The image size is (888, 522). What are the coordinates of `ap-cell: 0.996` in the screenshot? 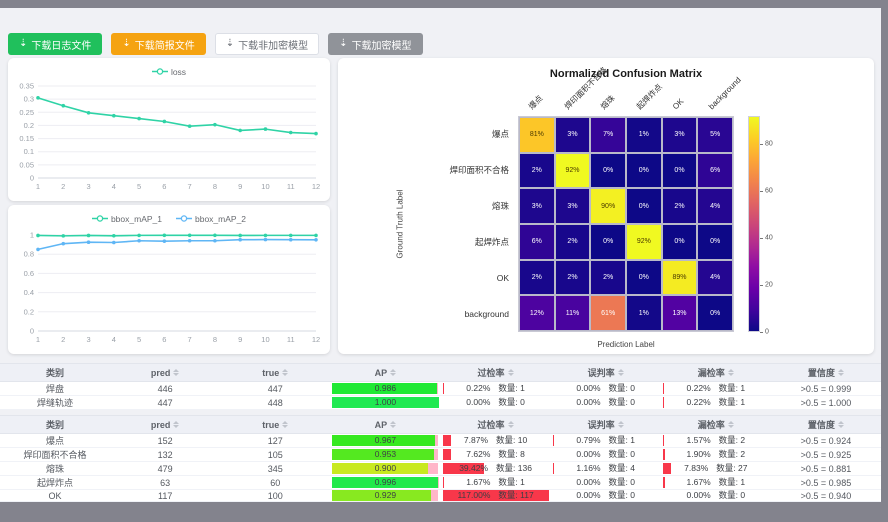 It's located at (385, 482).